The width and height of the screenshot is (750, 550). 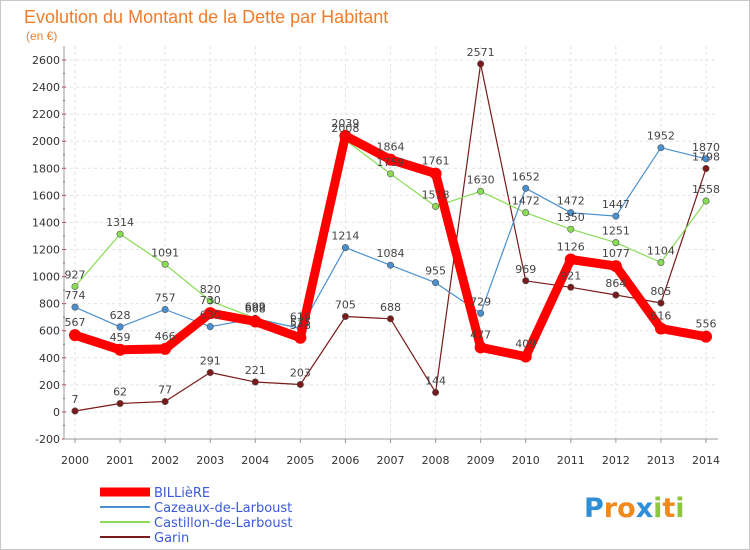 What do you see at coordinates (481, 52) in the screenshot?
I see `data-label: 2571` at bounding box center [481, 52].